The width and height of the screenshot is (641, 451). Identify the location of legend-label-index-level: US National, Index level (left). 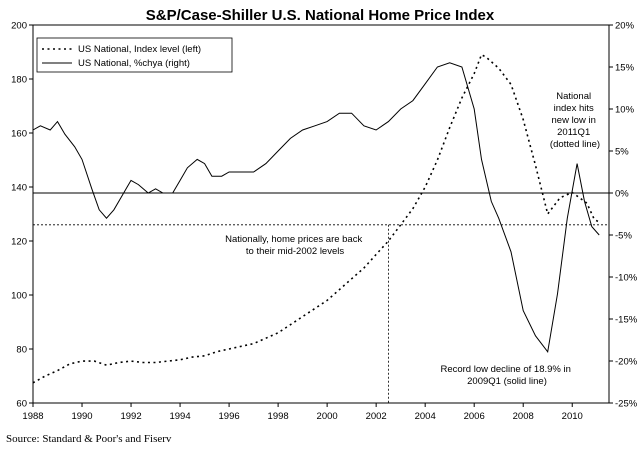
(139, 49).